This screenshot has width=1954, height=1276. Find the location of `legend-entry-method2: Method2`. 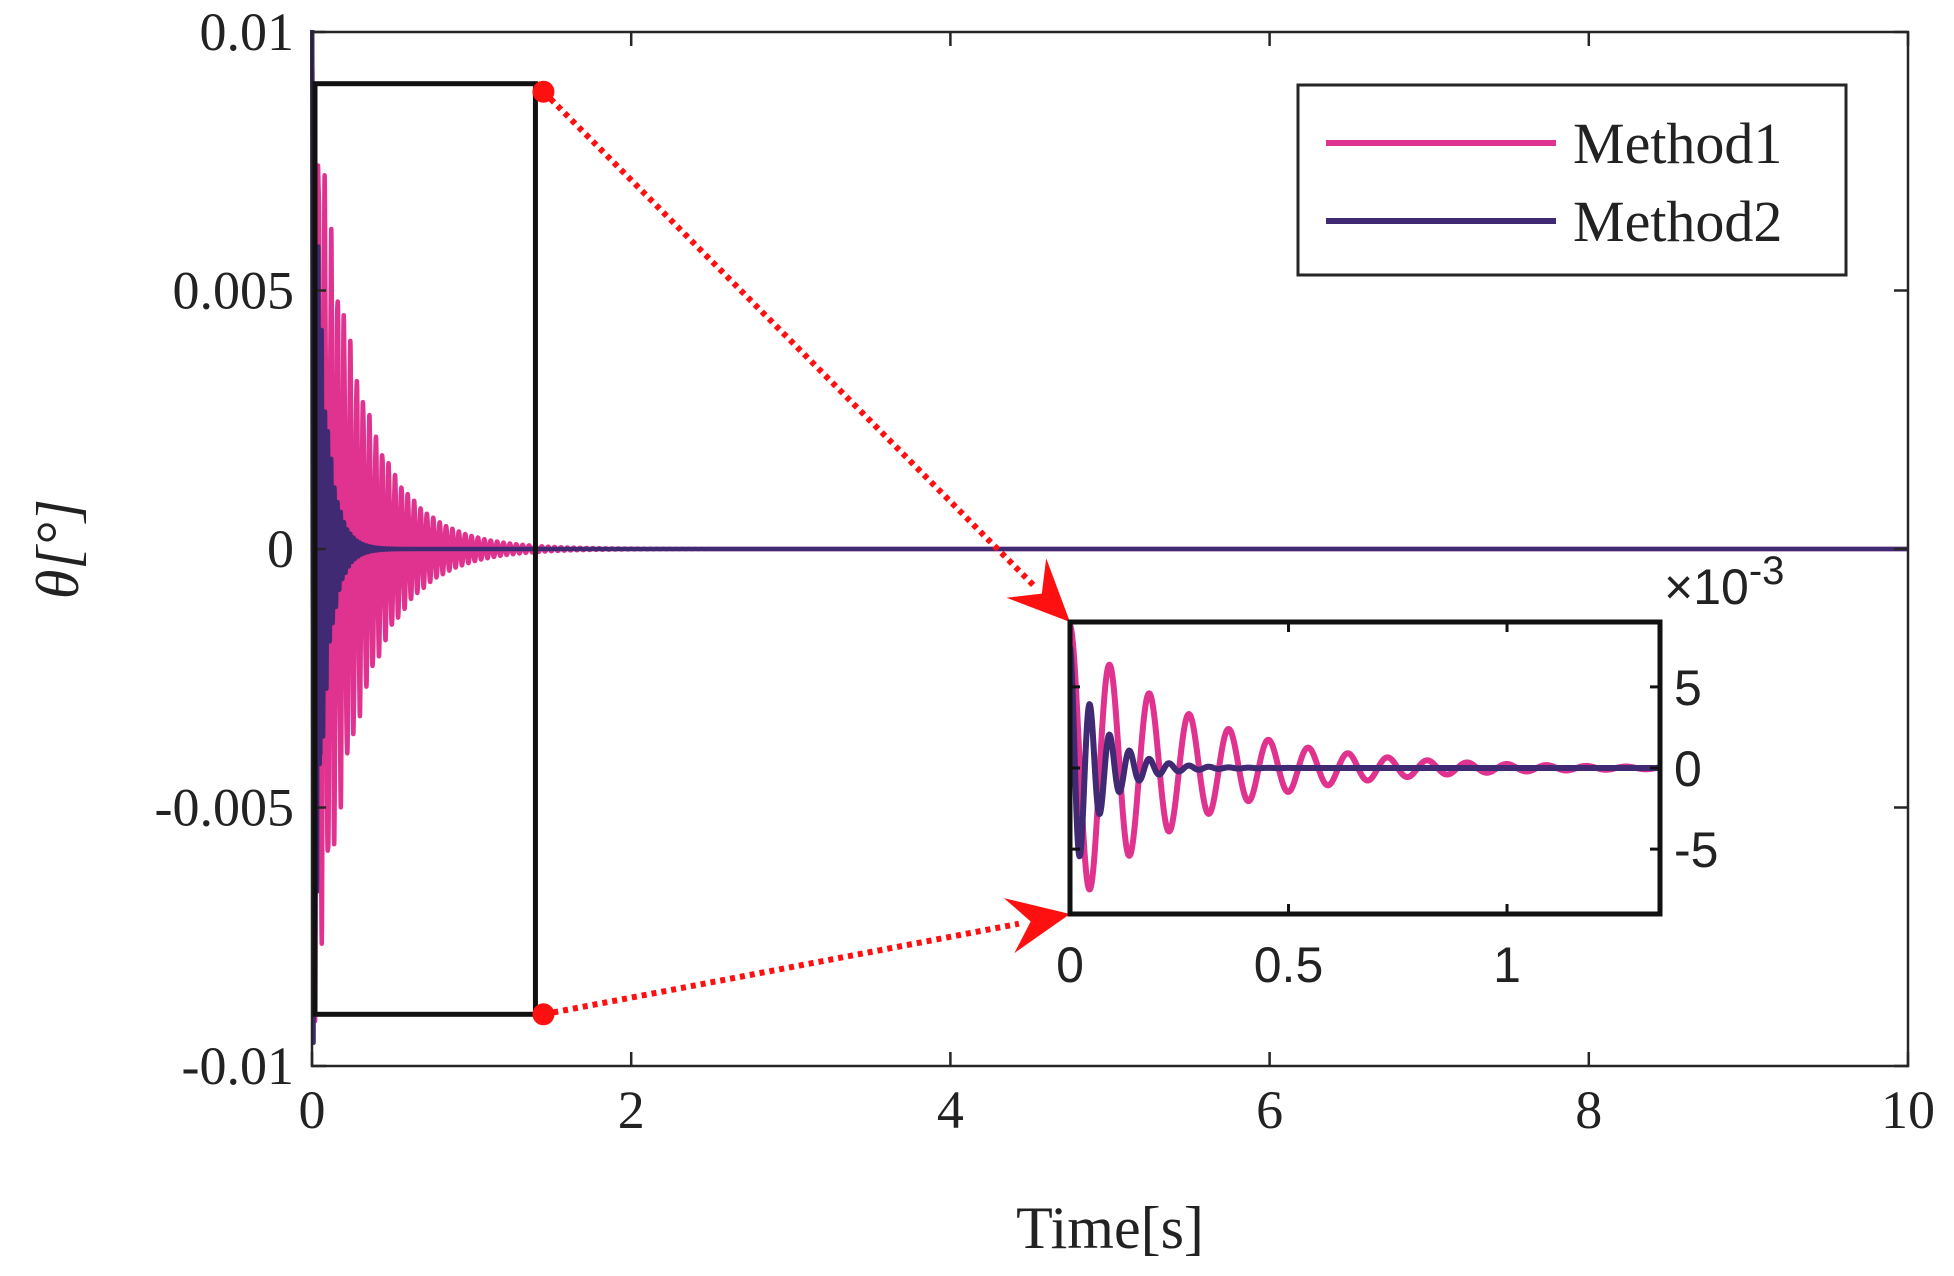

legend-entry-method2: Method2 is located at coordinates (1554, 221).